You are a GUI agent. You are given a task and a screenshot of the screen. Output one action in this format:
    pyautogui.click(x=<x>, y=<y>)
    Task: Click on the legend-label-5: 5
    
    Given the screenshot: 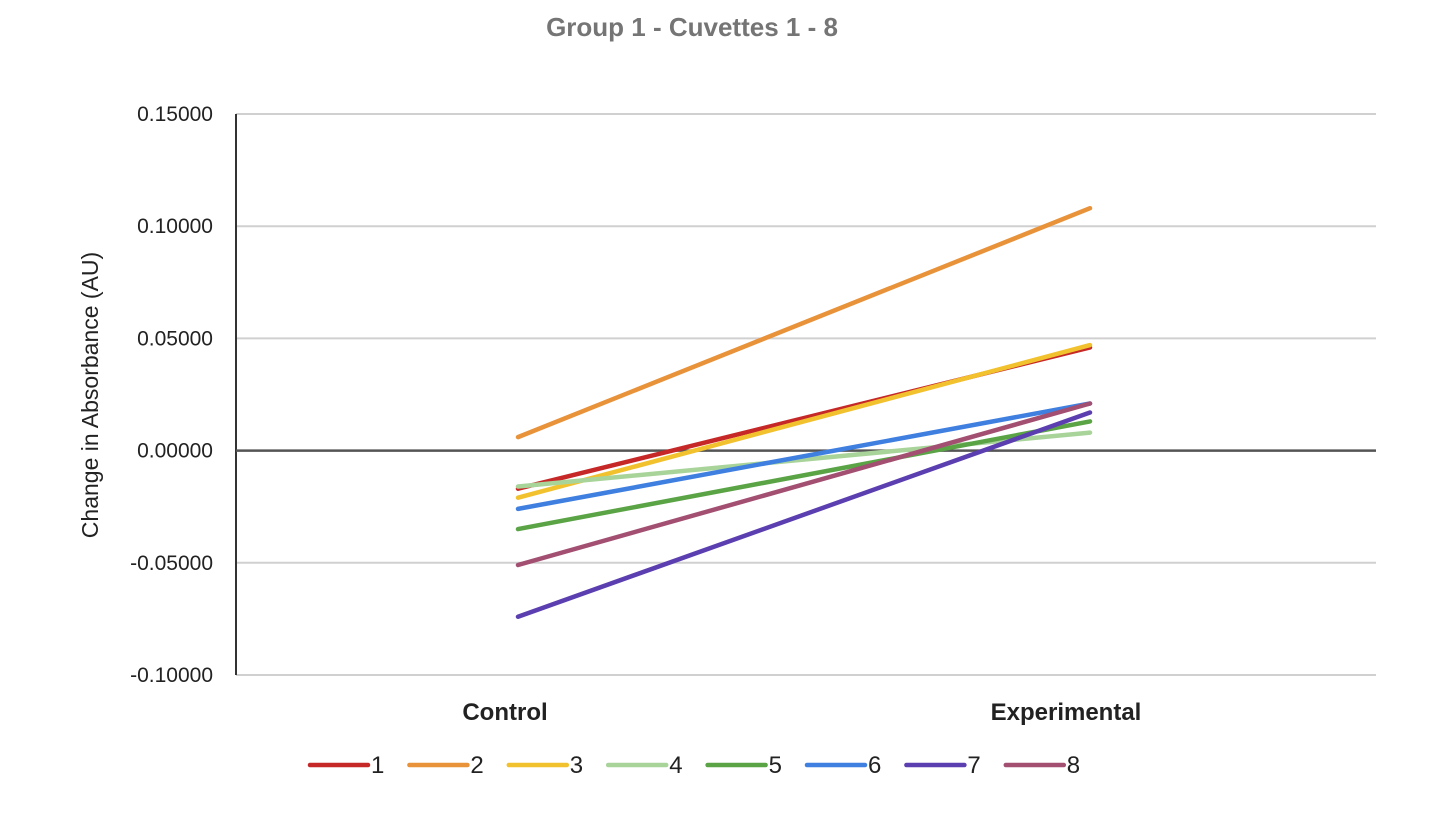 What is the action you would take?
    pyautogui.click(x=775, y=765)
    